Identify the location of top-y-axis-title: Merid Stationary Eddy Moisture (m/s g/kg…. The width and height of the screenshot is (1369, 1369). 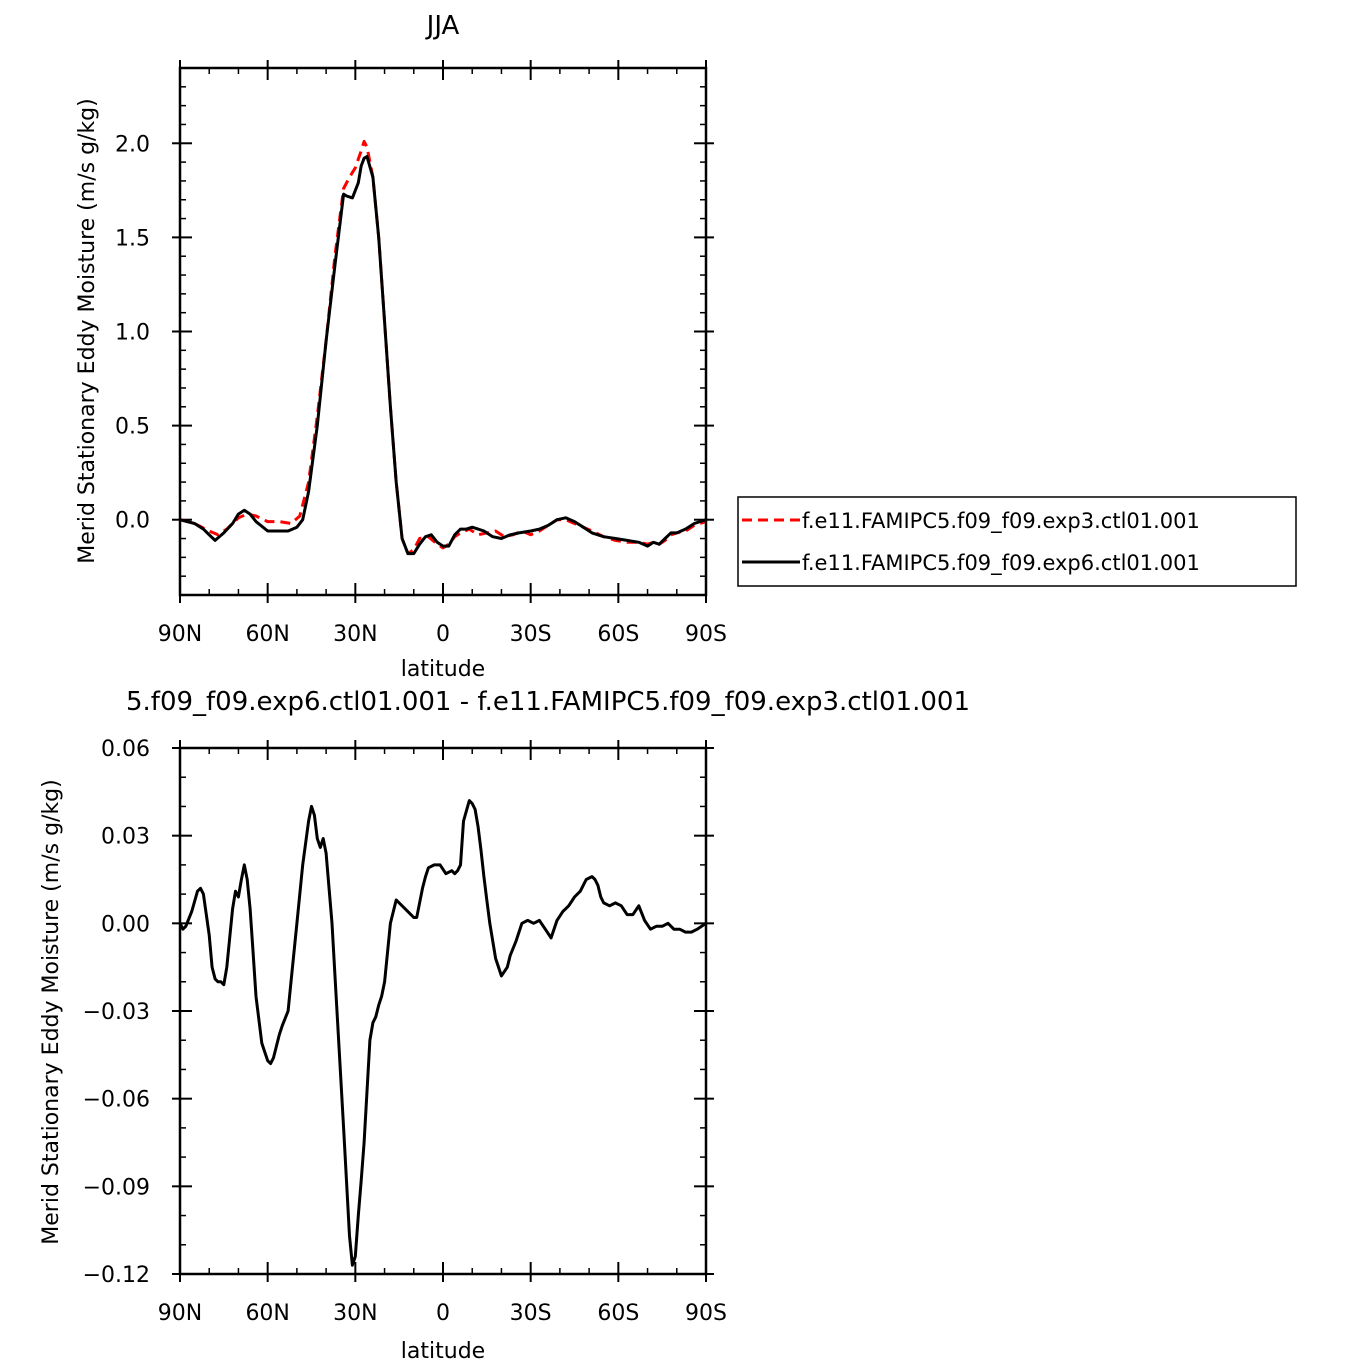
(87, 330).